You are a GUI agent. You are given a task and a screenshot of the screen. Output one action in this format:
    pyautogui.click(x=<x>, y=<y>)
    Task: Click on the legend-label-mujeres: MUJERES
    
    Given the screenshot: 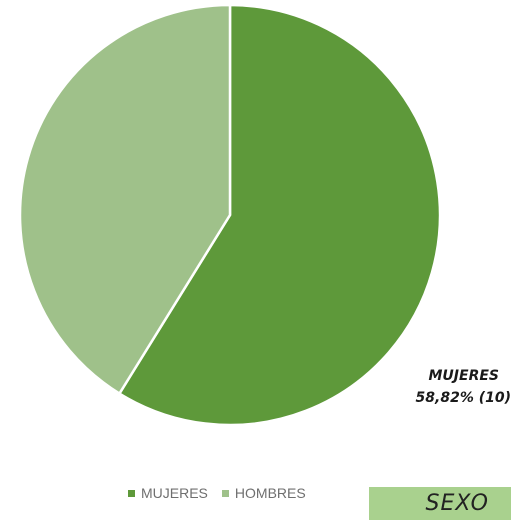 What is the action you would take?
    pyautogui.click(x=174, y=493)
    